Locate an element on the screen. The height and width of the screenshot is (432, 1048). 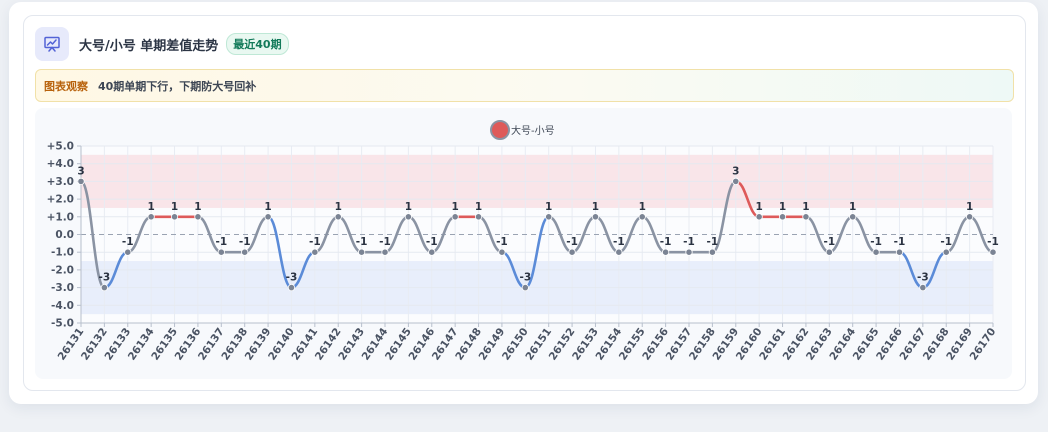
y-tick-label: -4.0 is located at coordinates (62, 306).